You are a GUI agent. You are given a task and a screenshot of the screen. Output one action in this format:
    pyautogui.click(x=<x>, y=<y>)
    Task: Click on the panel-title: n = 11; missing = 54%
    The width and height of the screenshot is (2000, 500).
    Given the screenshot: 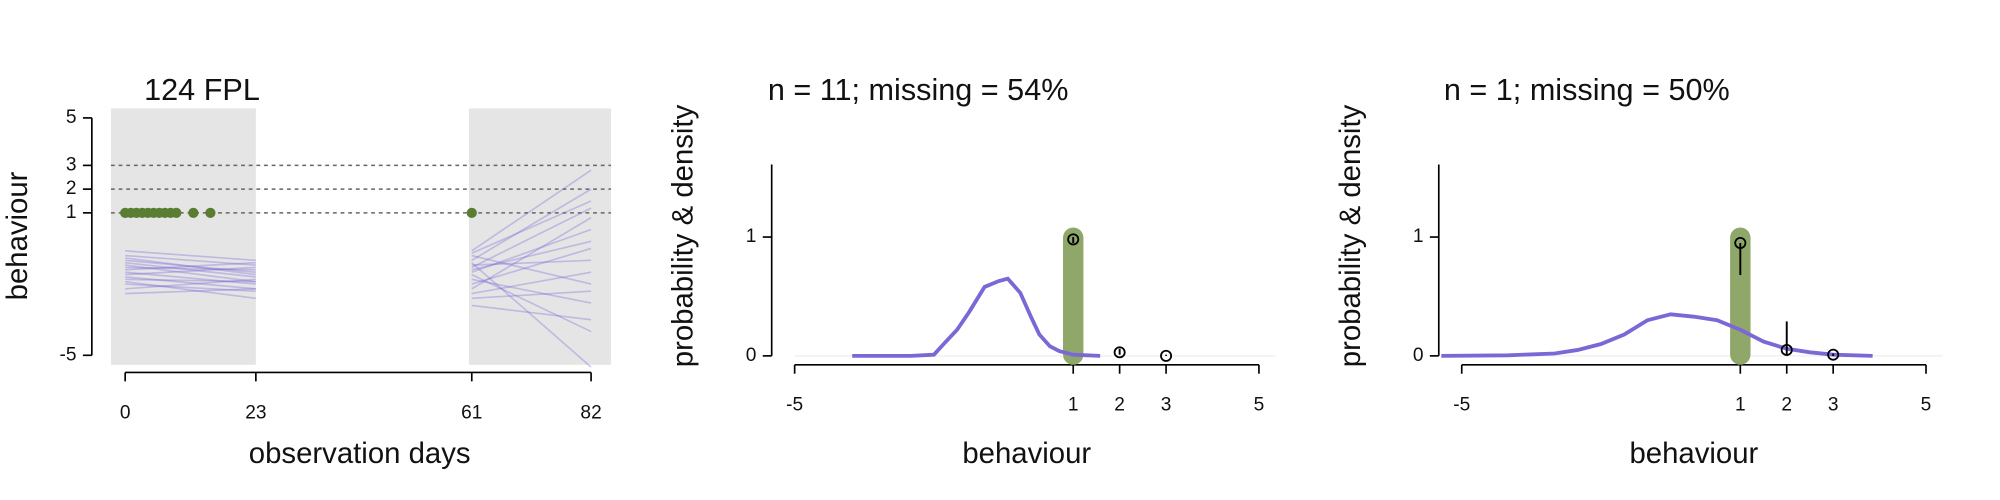 What is the action you would take?
    pyautogui.click(x=918, y=90)
    